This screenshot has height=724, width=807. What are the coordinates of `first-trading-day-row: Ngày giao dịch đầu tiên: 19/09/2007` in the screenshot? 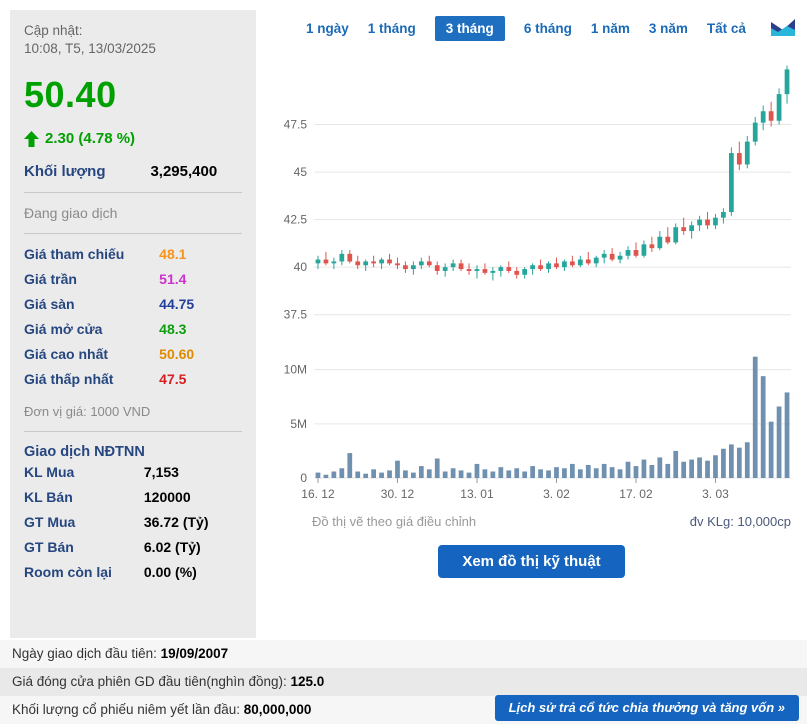 It's located at (403, 654).